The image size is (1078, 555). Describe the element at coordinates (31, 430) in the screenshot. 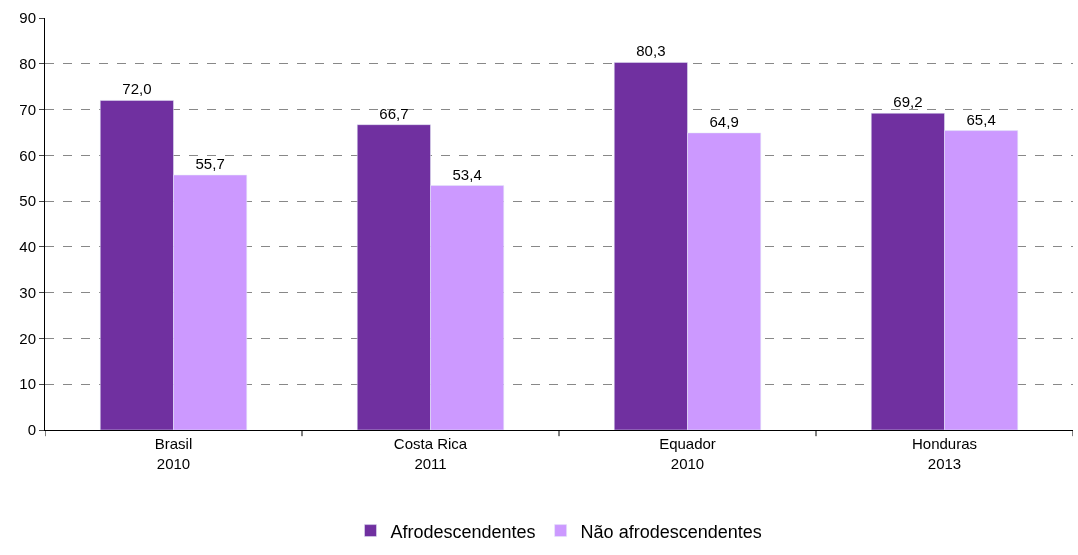

I see `y-tick-label: 0` at that location.